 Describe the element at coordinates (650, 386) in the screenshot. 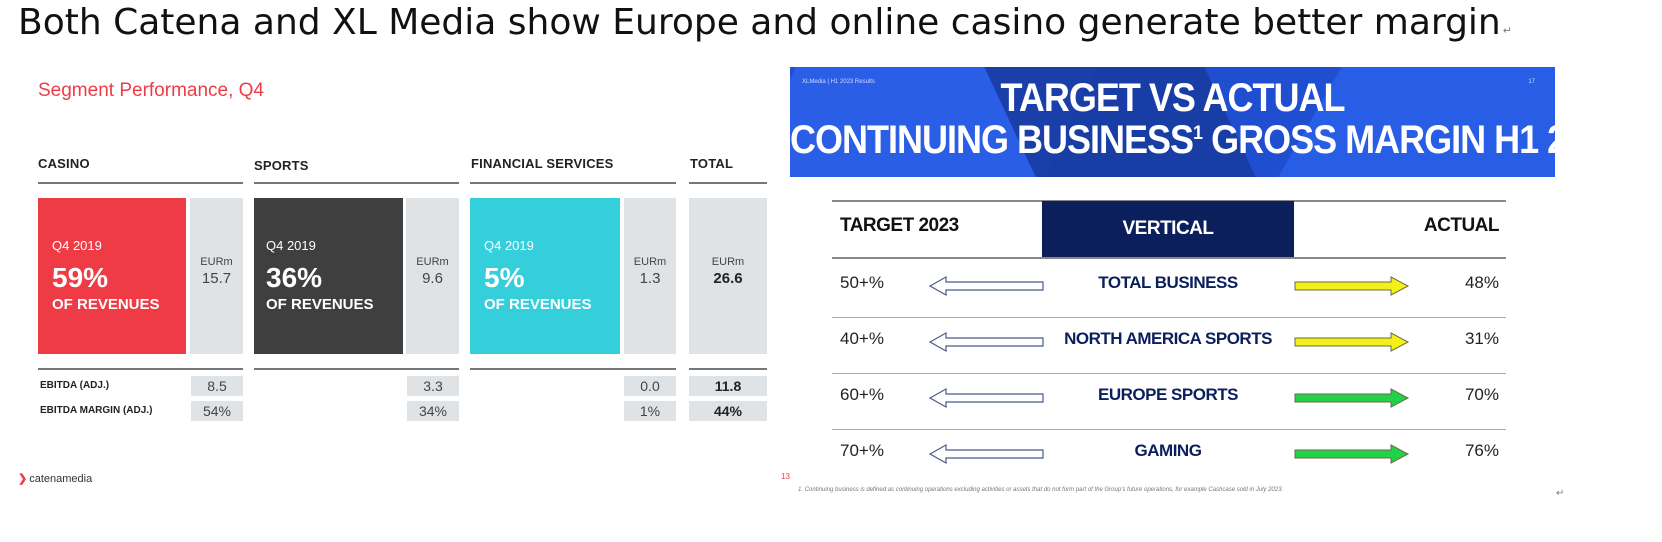

I see `financial-ebitda: 0.0` at that location.